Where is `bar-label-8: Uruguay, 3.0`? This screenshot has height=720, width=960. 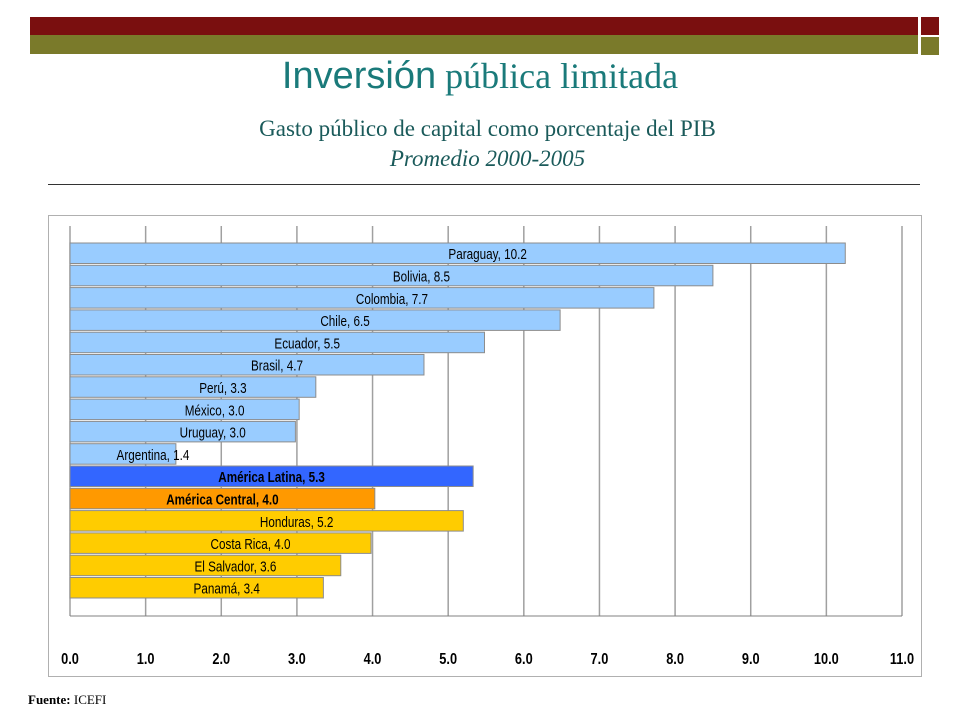
bar-label-8: Uruguay, 3.0 is located at coordinates (213, 432).